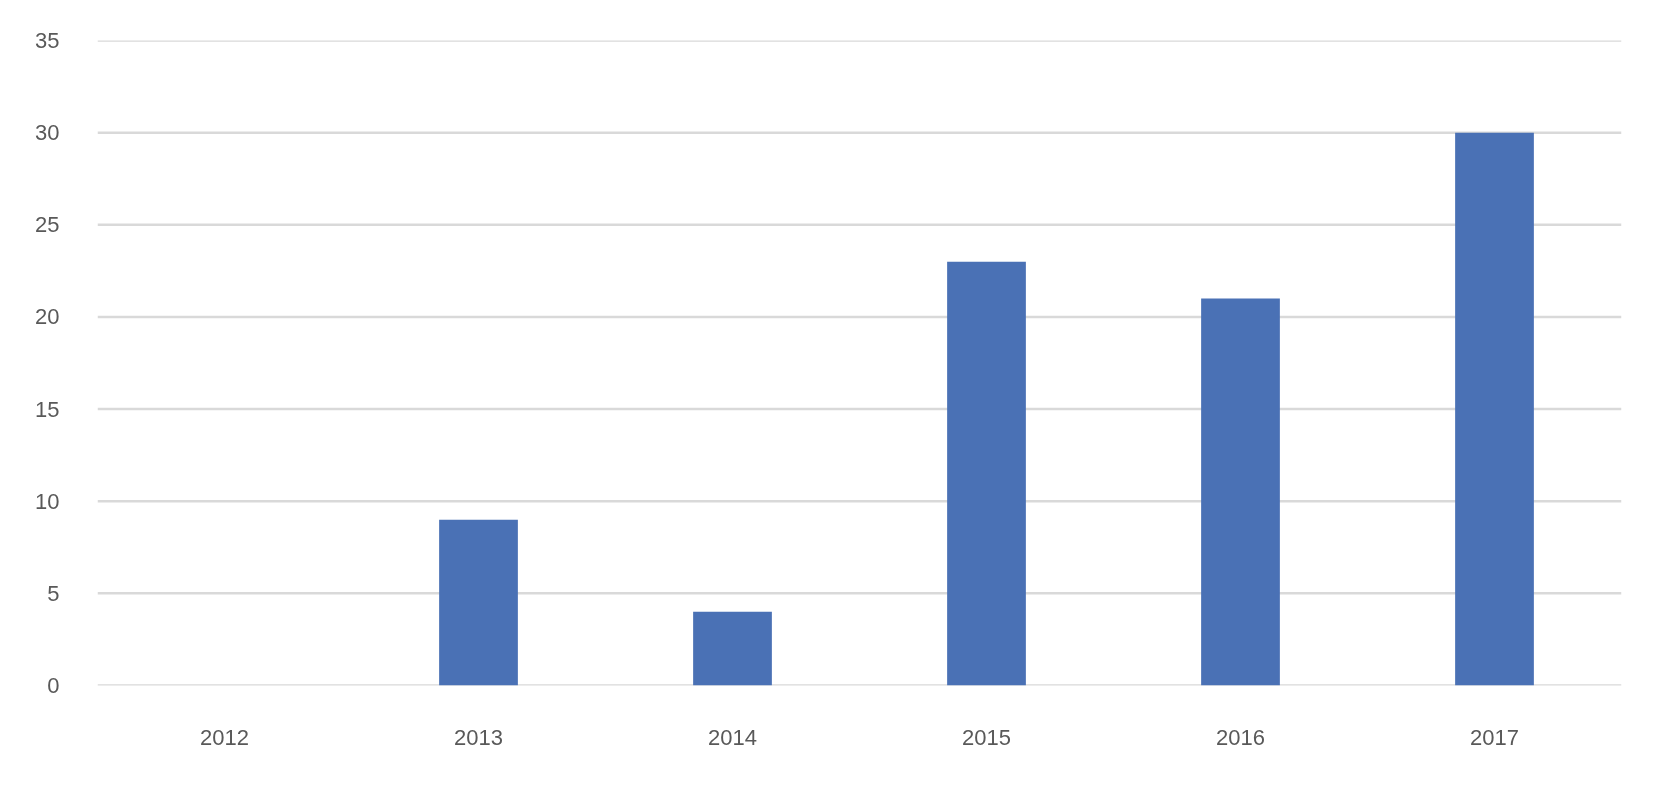  What do you see at coordinates (1494, 737) in the screenshot?
I see `x-tick-label: 2017` at bounding box center [1494, 737].